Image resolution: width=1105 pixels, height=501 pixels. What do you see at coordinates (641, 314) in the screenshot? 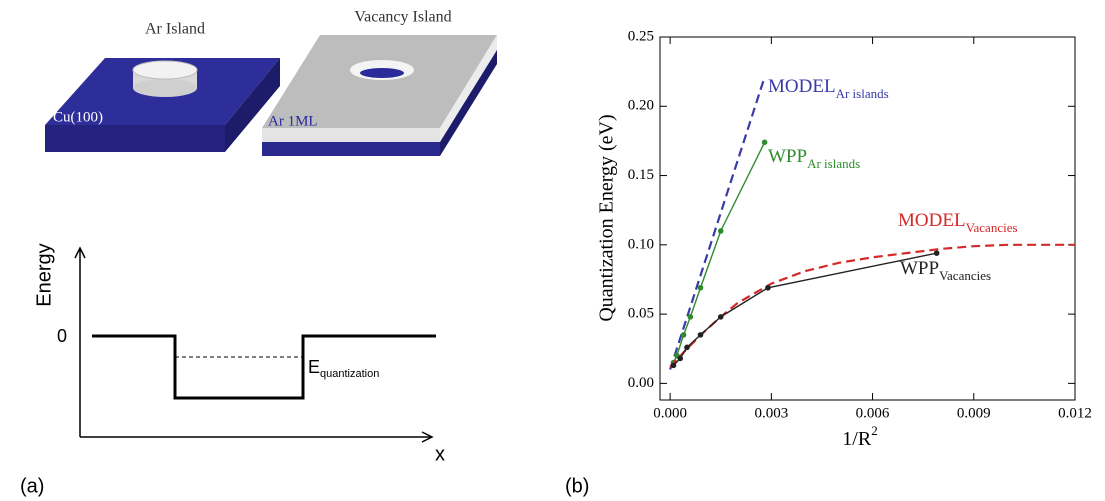
I see `y-tick-label: 0.05` at bounding box center [641, 314].